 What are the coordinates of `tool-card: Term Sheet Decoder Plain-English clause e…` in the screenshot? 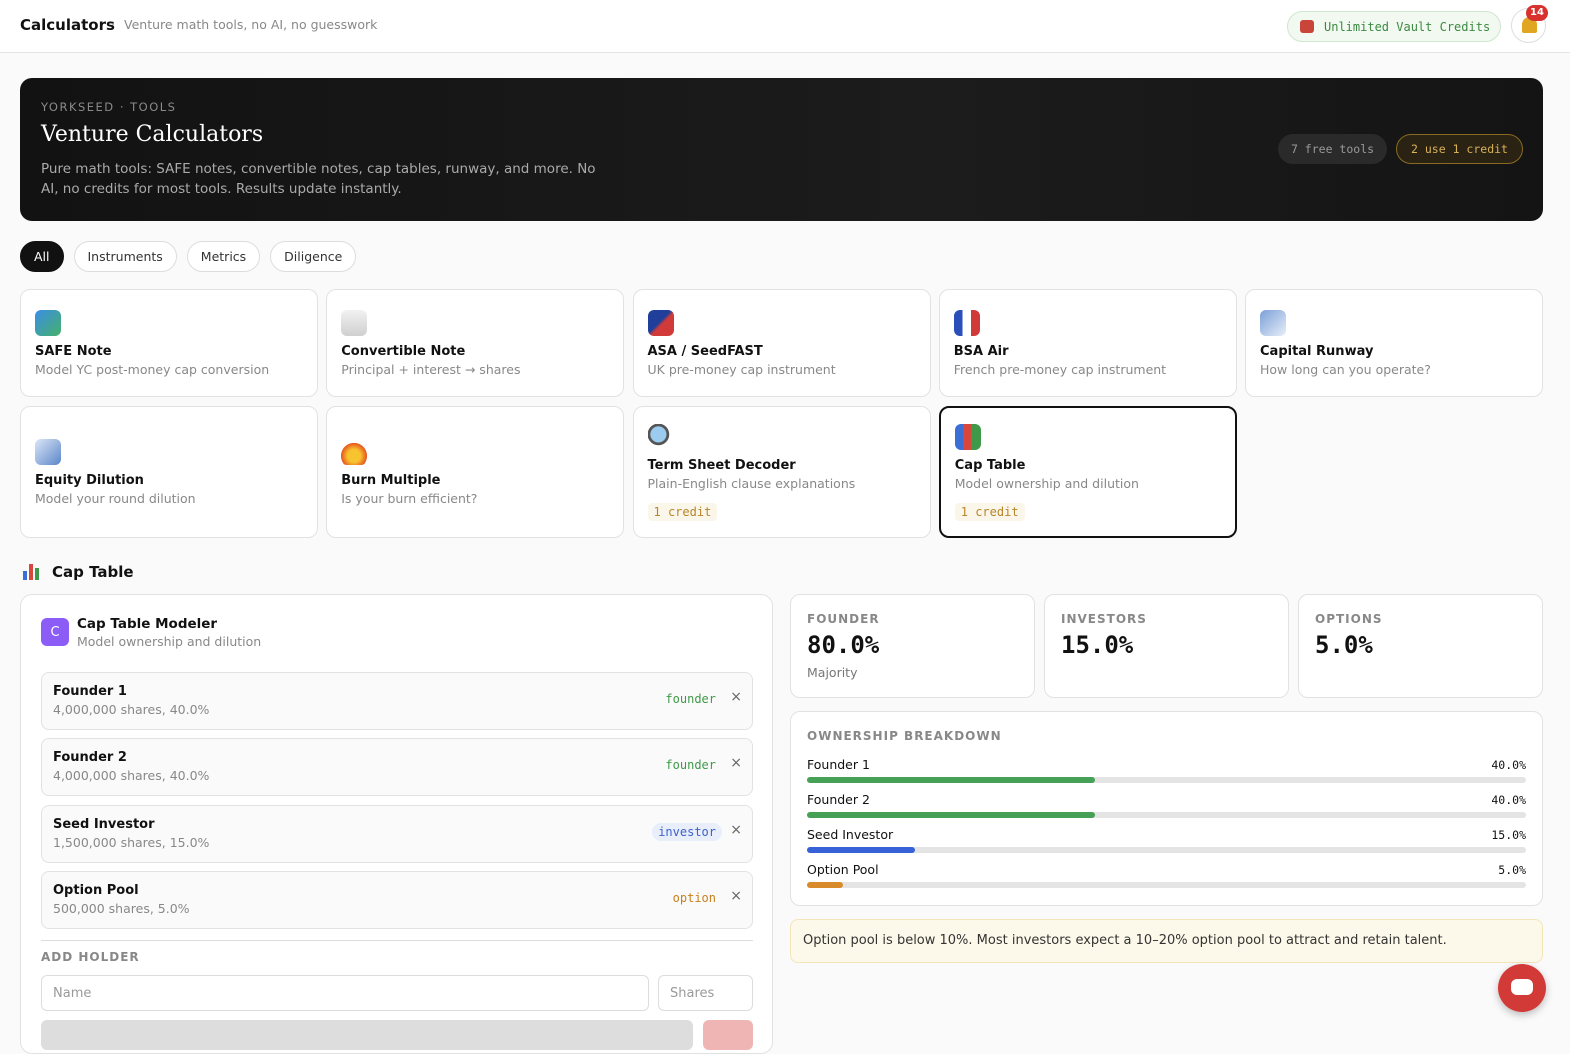 It's located at (781, 472).